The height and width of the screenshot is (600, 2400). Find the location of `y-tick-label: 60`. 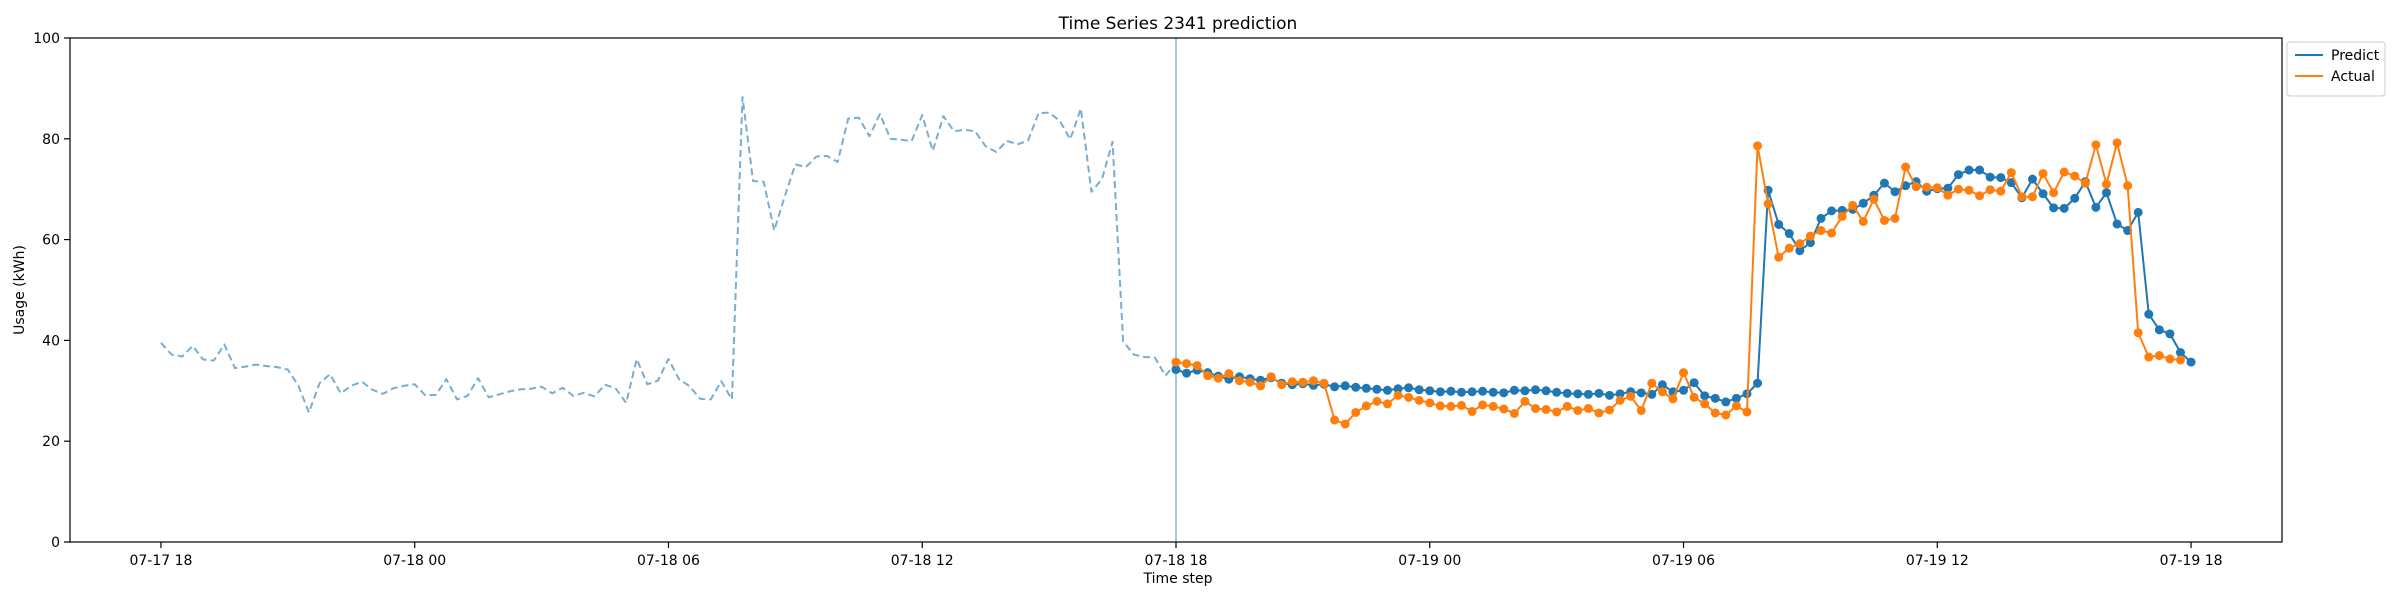

y-tick-label: 60 is located at coordinates (51, 241).